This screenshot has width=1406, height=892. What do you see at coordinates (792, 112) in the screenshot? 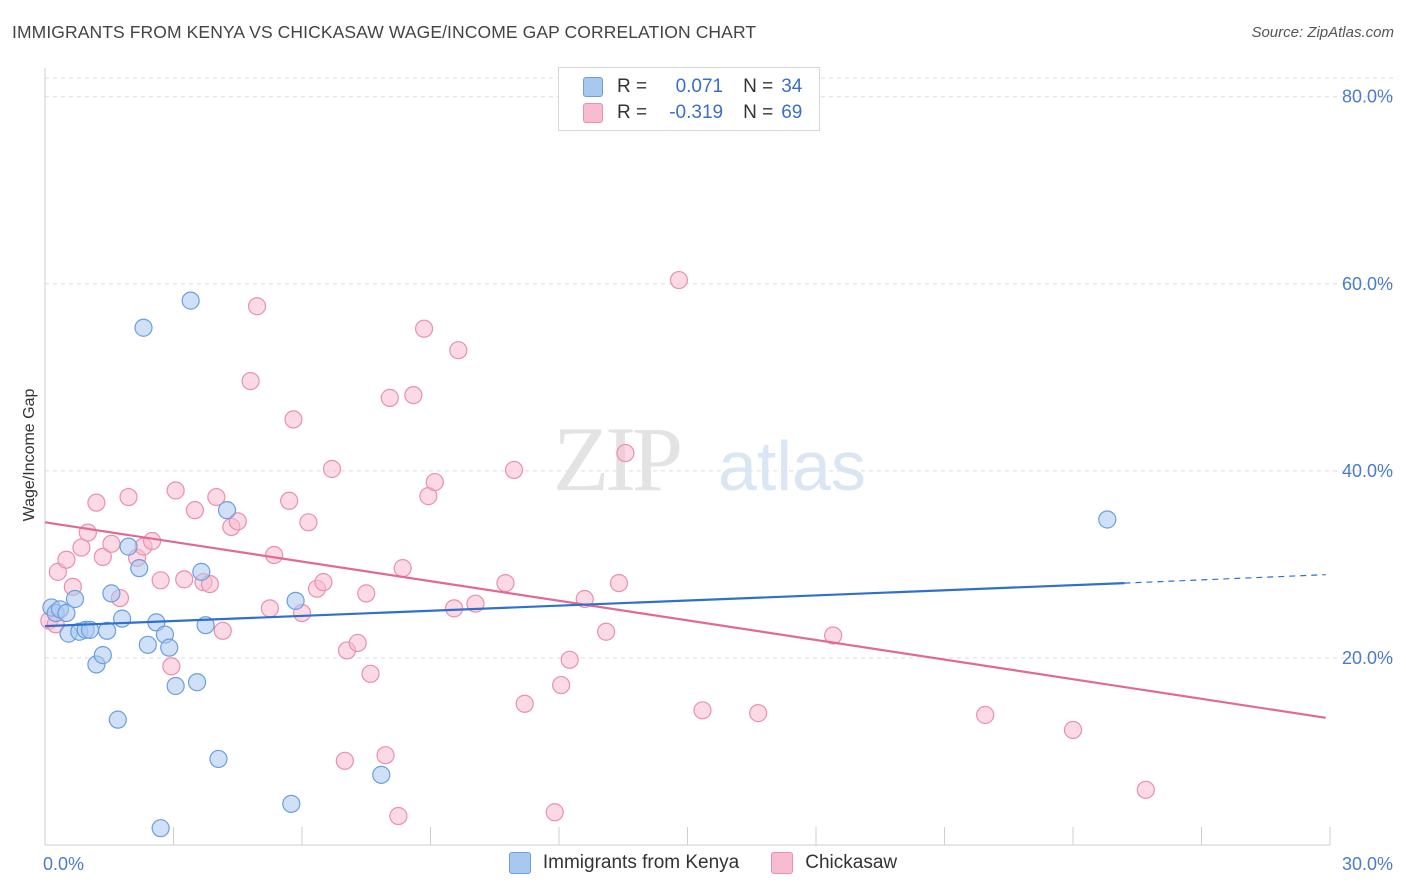
I see `legend-n-value: 69` at bounding box center [792, 112].